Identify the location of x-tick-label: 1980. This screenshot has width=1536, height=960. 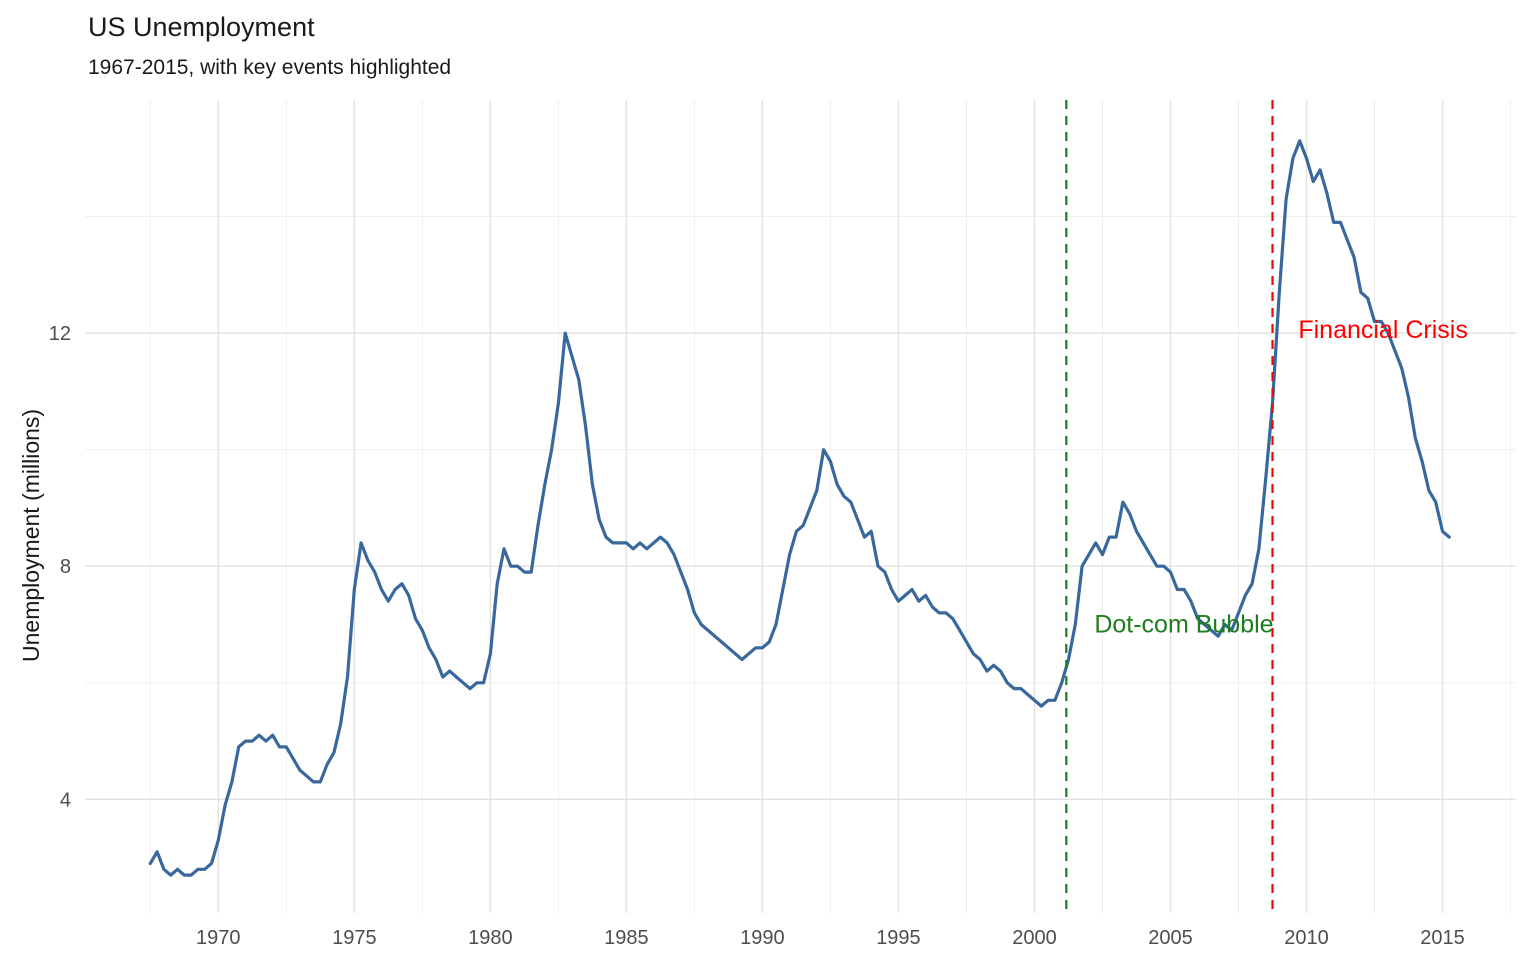
(490, 938).